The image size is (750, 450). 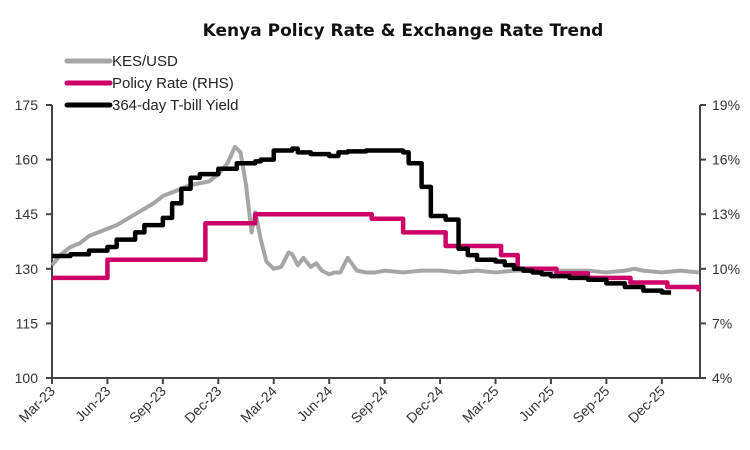 I want to click on left-tick-label: 145, so click(x=27, y=214).